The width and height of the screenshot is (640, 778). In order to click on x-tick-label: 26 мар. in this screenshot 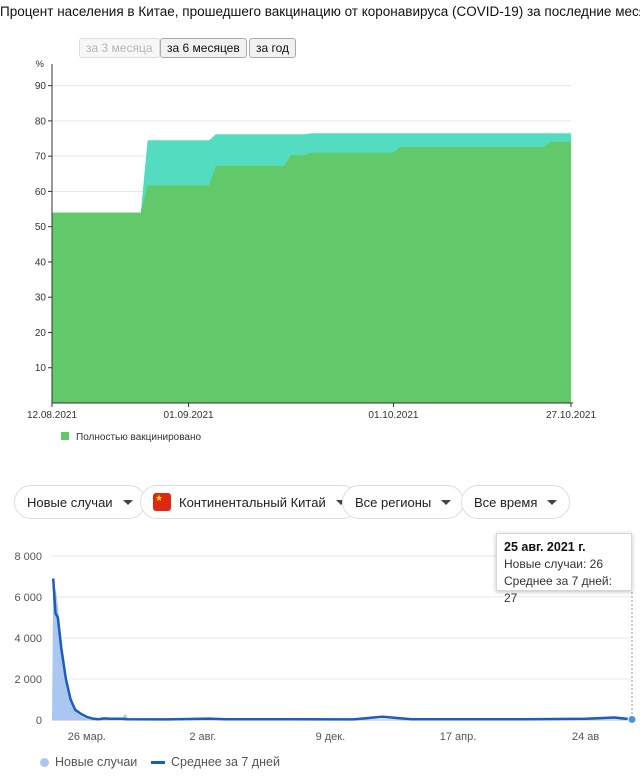, I will do `click(87, 737)`.